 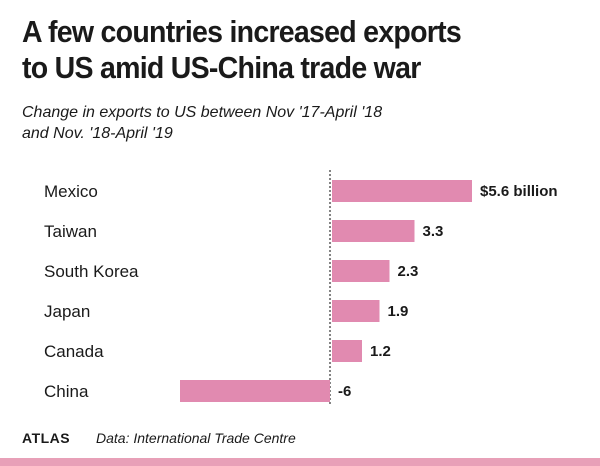 What do you see at coordinates (408, 271) in the screenshot?
I see `value-label: 2.3` at bounding box center [408, 271].